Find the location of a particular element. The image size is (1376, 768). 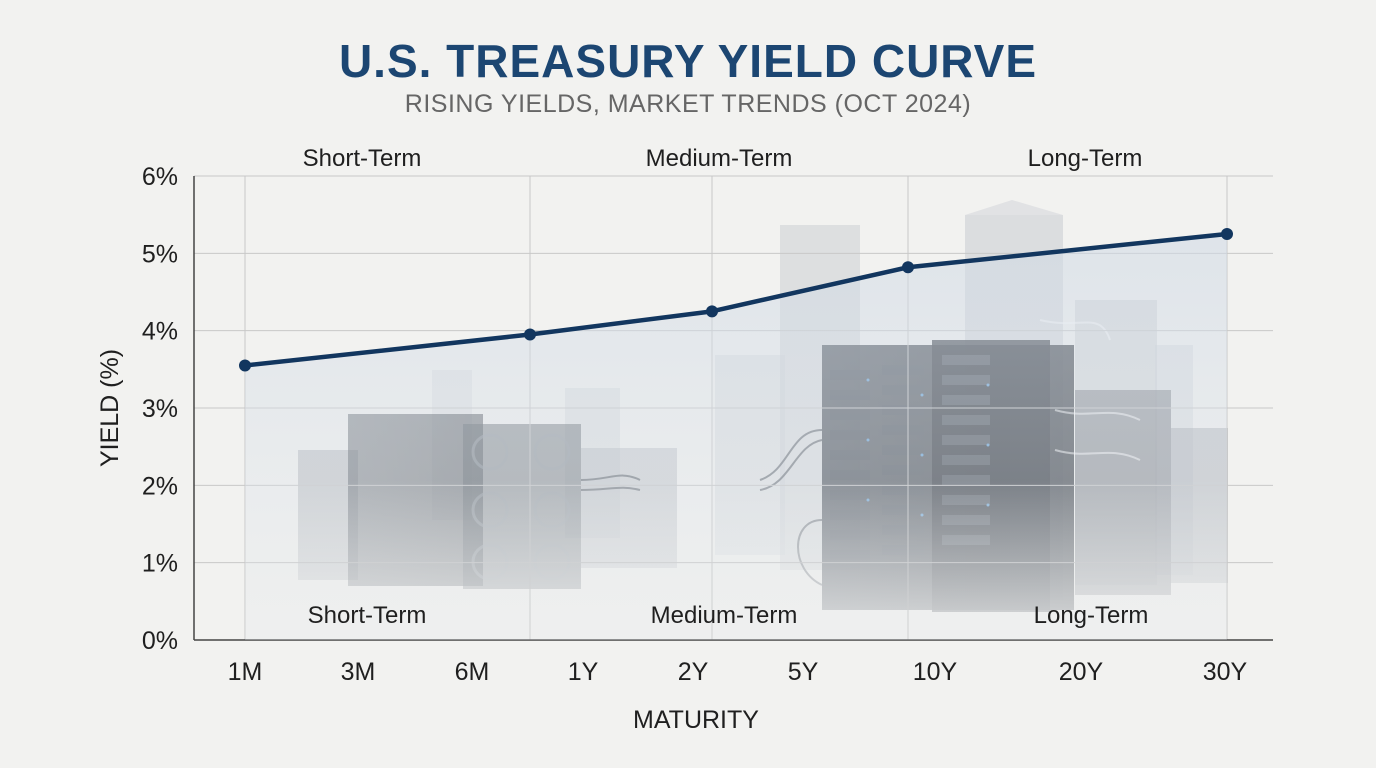

x-tick-label: 10Y is located at coordinates (935, 672).